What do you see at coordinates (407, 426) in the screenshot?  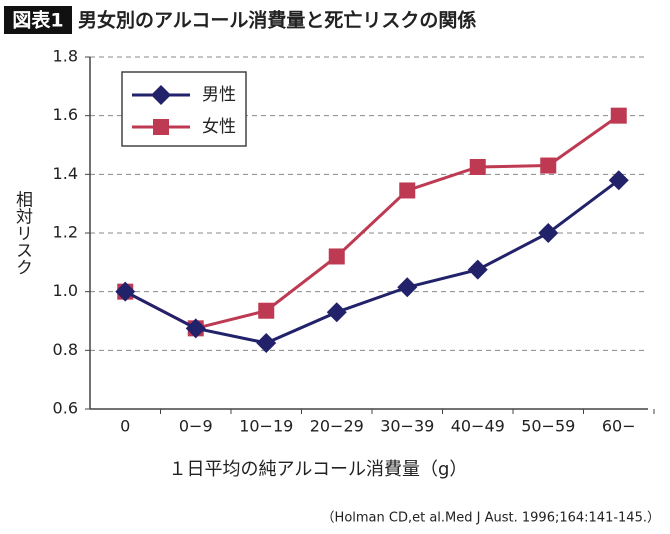 I see `x-tick-label: 30−39` at bounding box center [407, 426].